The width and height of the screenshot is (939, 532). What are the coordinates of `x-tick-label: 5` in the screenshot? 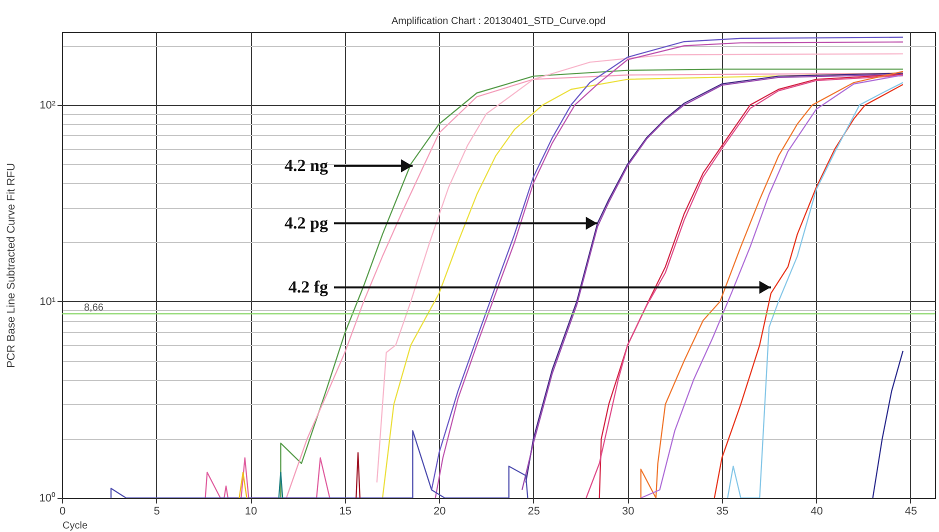 It's located at (157, 512).